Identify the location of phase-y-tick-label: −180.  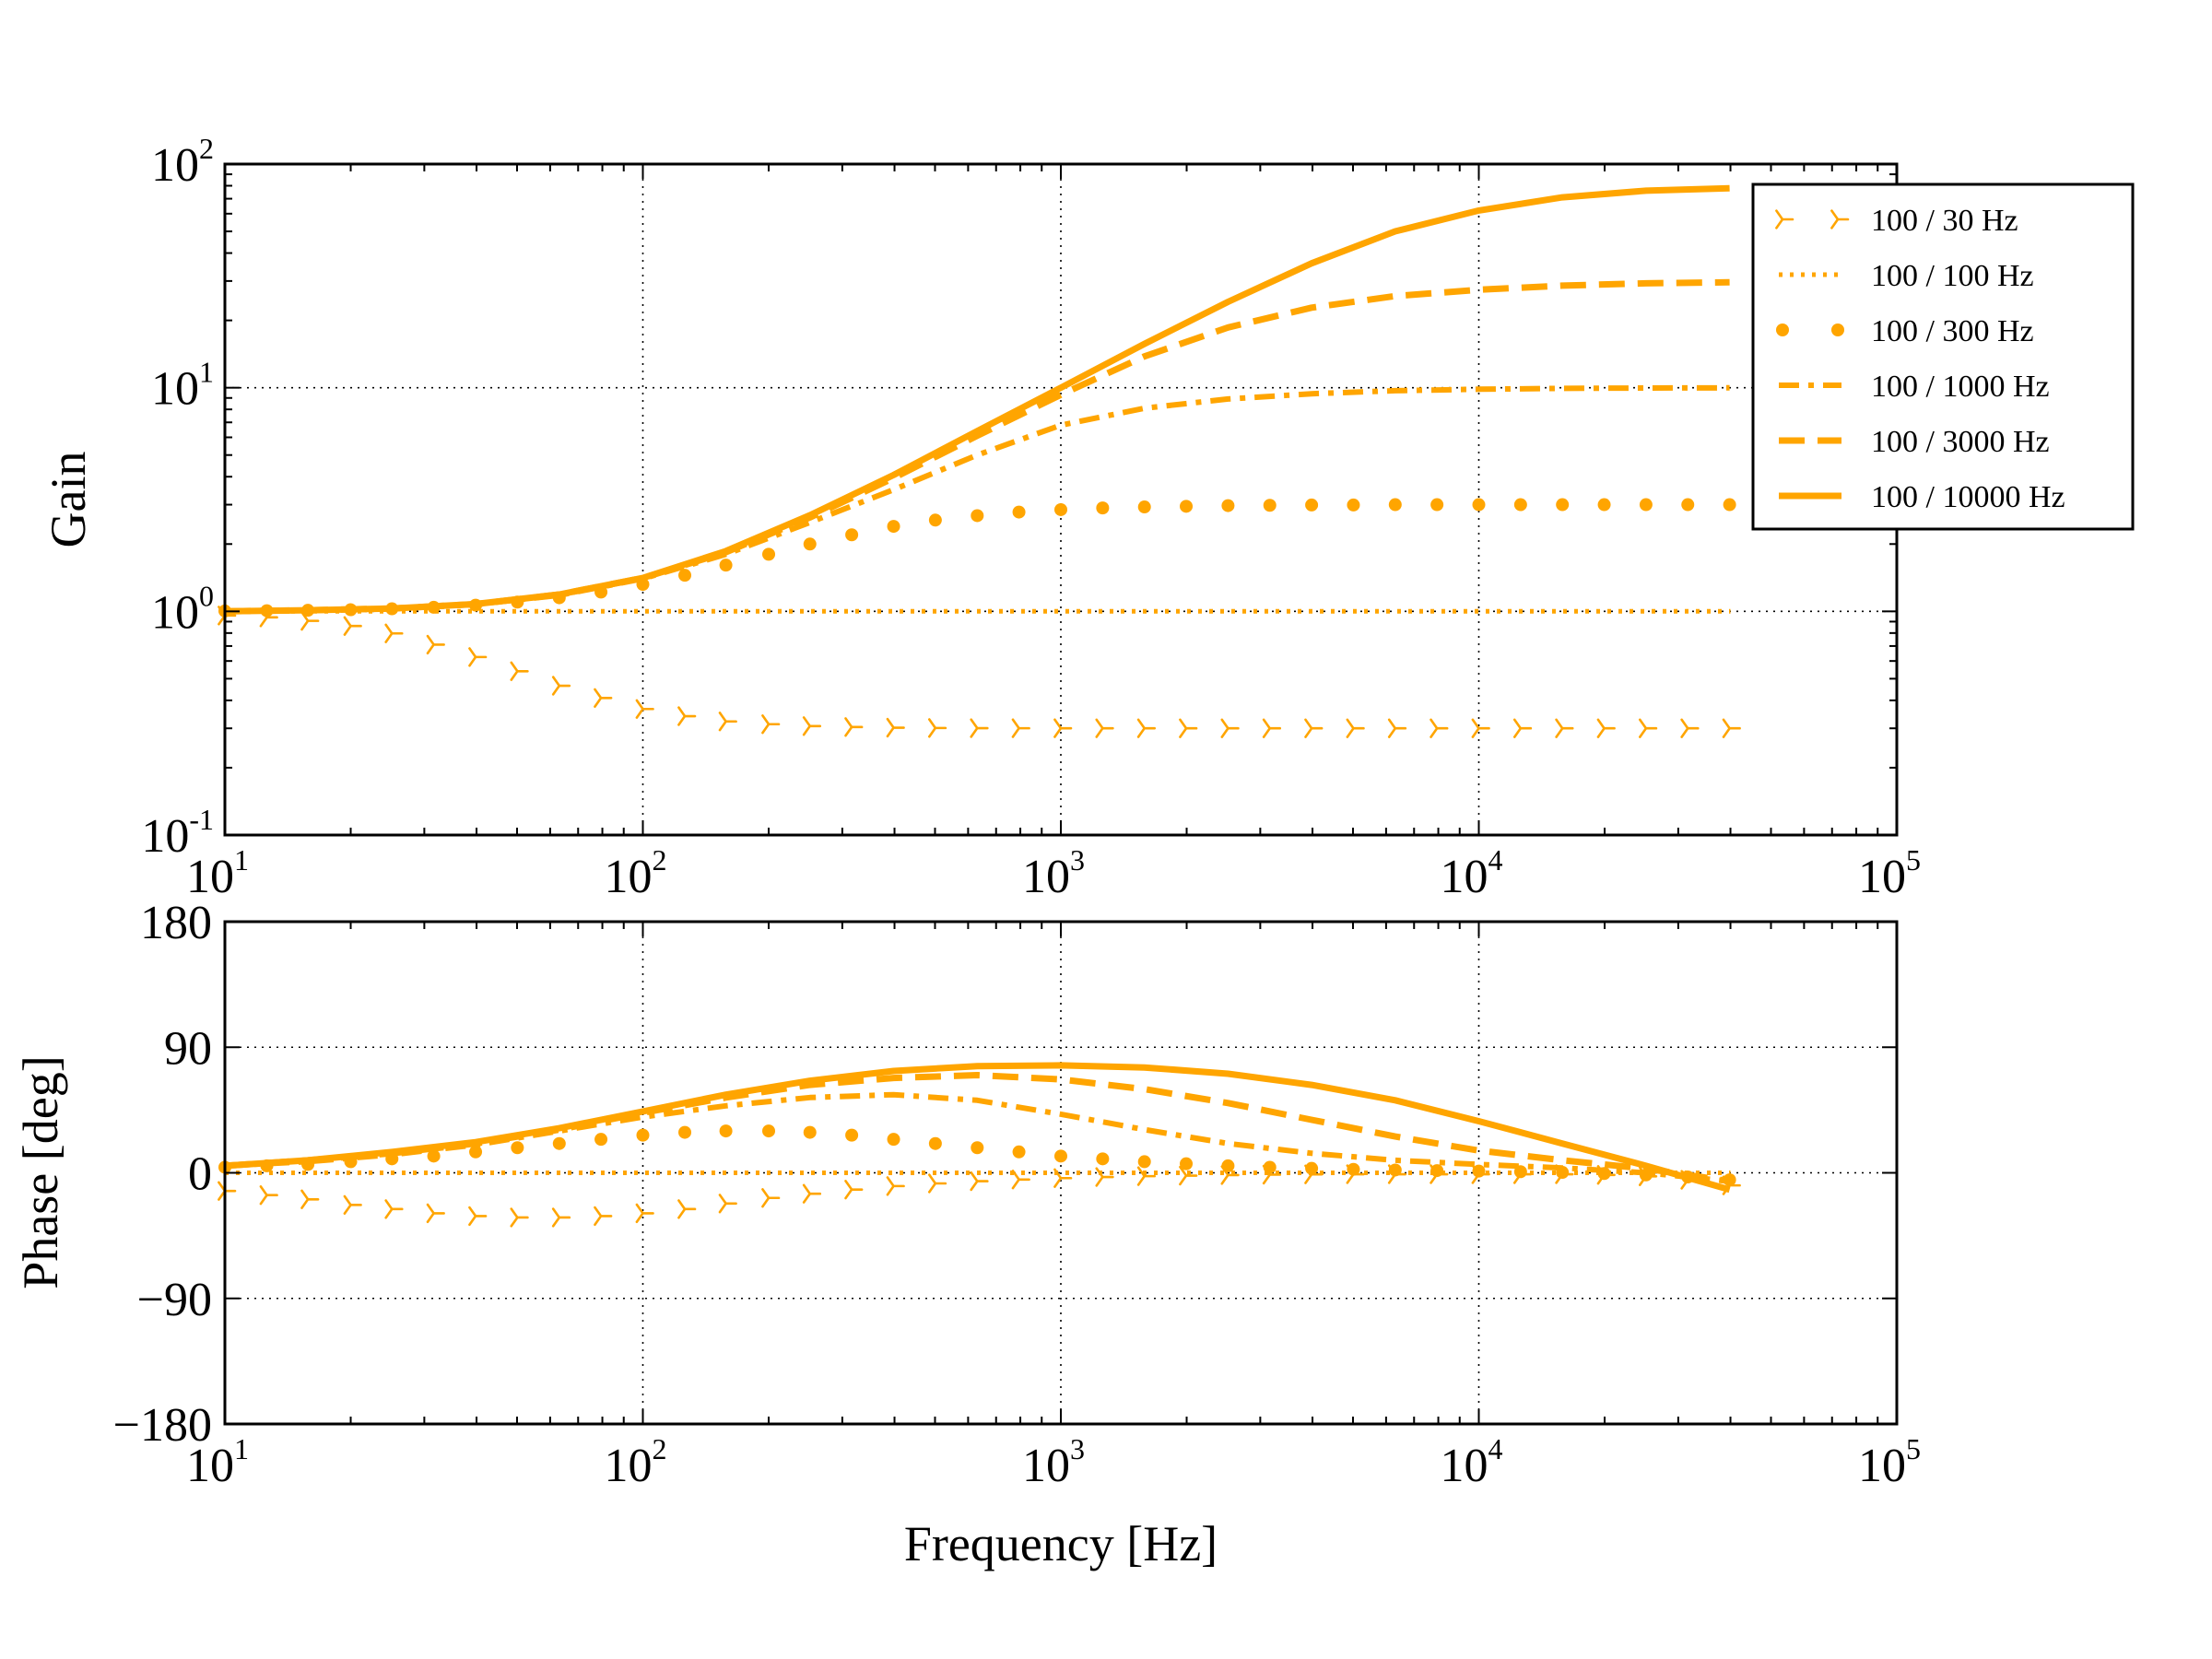
(162, 1425).